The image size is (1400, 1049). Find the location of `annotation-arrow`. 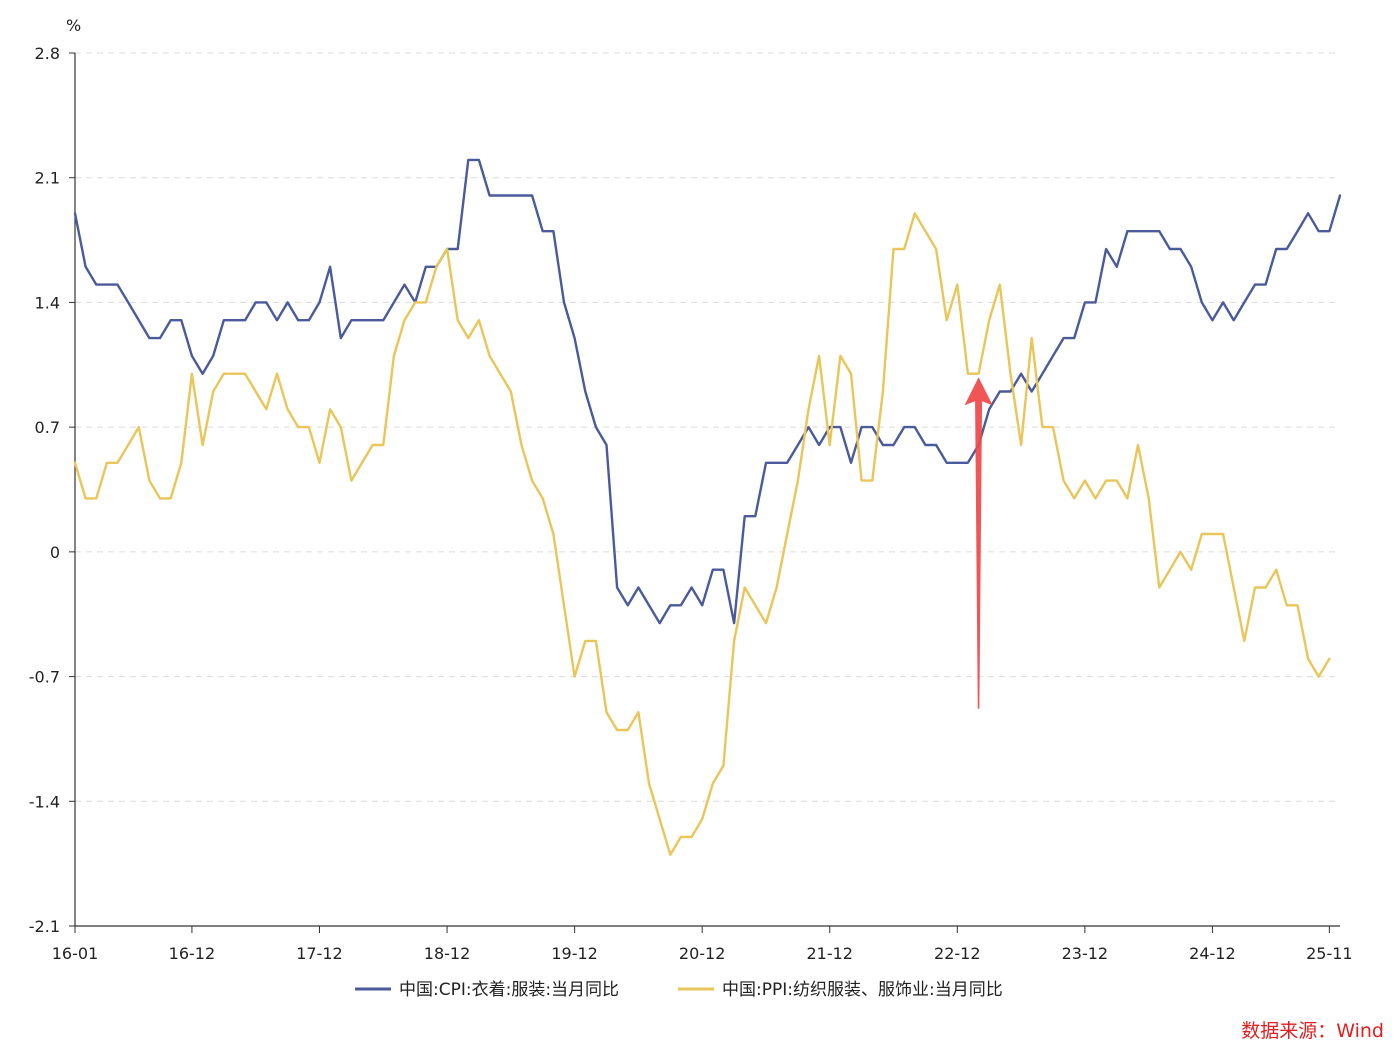

annotation-arrow is located at coordinates (978, 543).